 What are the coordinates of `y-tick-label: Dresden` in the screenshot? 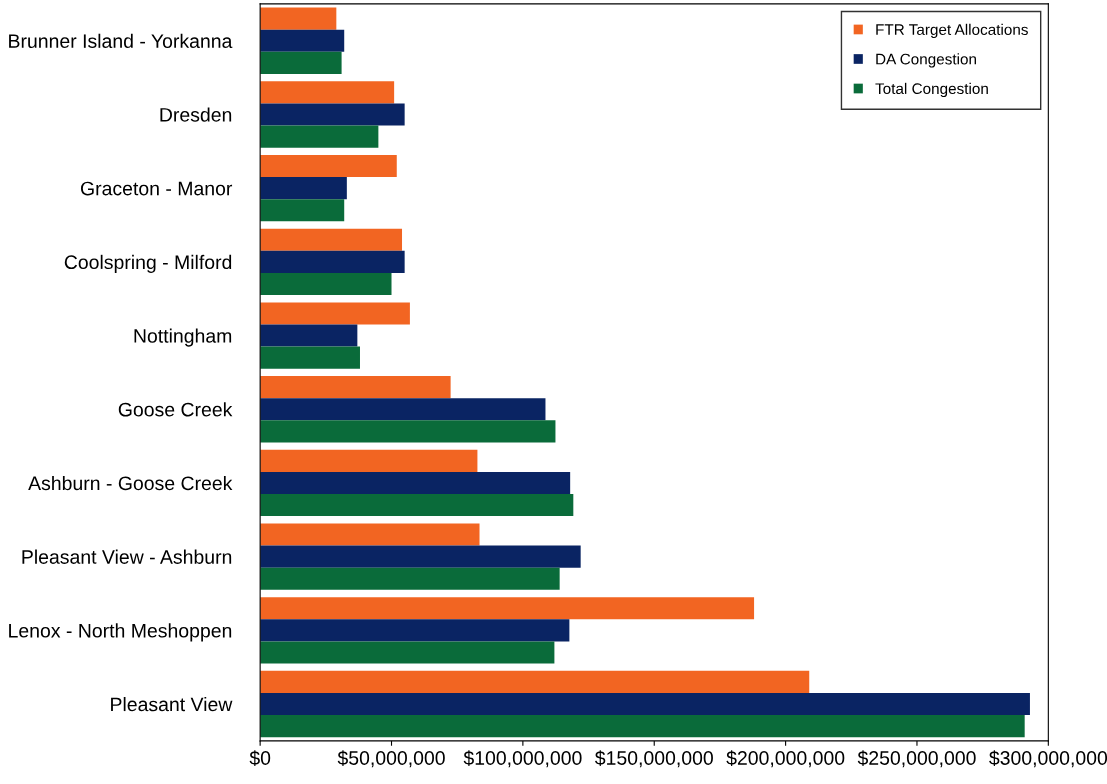 It's located at (196, 114).